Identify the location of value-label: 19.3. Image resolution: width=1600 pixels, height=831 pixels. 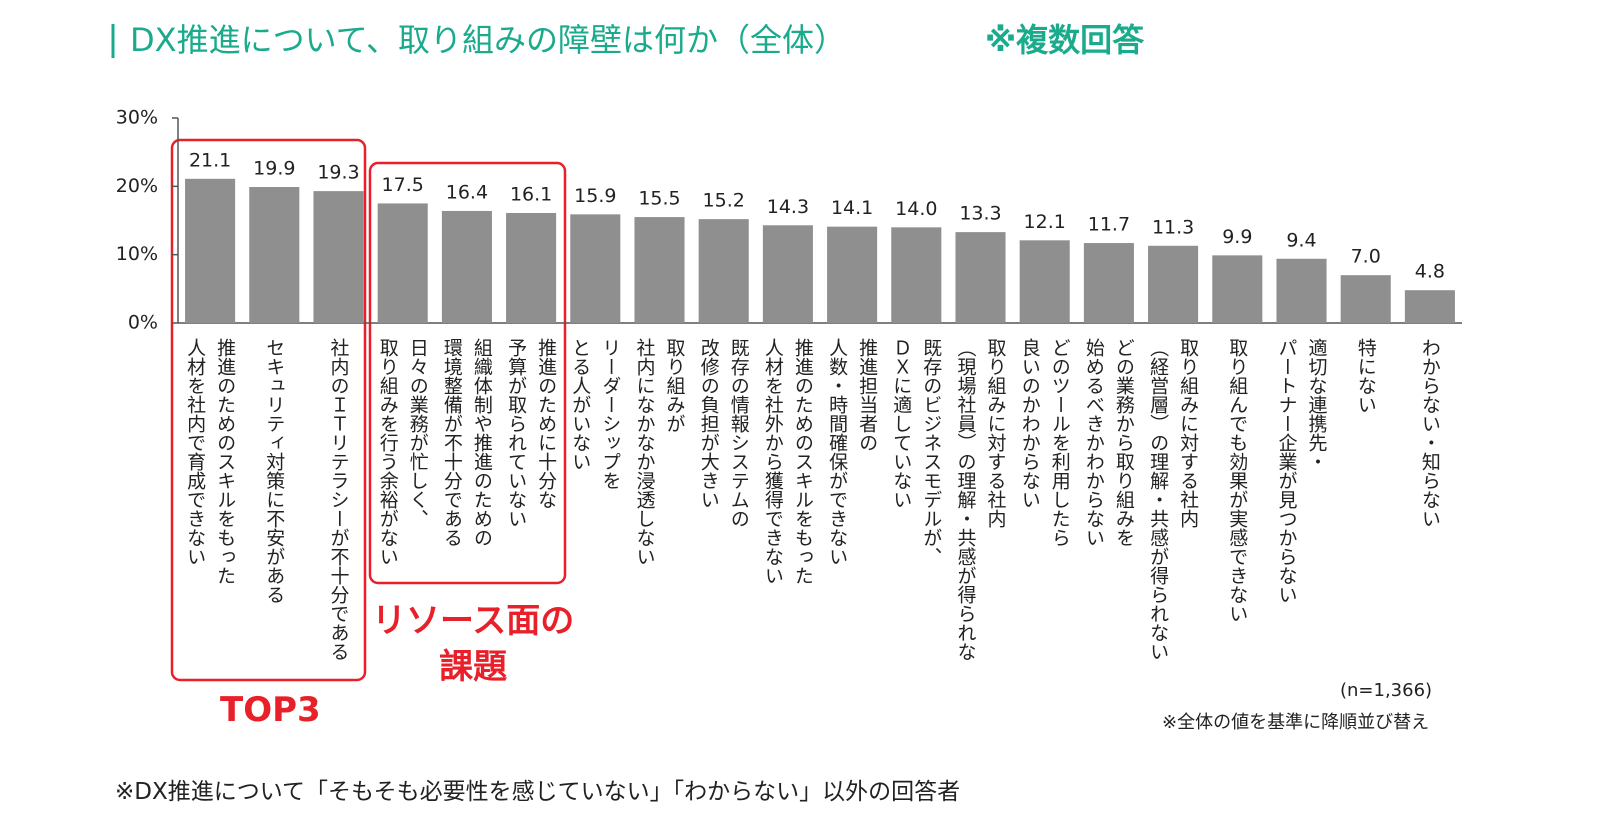
(338, 173).